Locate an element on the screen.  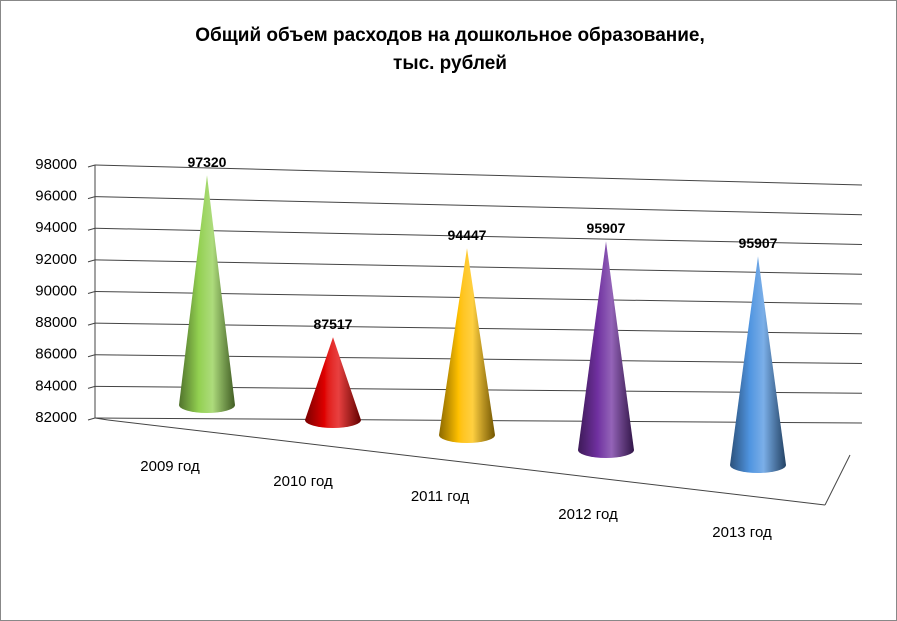
chart-title: тыс. рублей is located at coordinates (450, 63).